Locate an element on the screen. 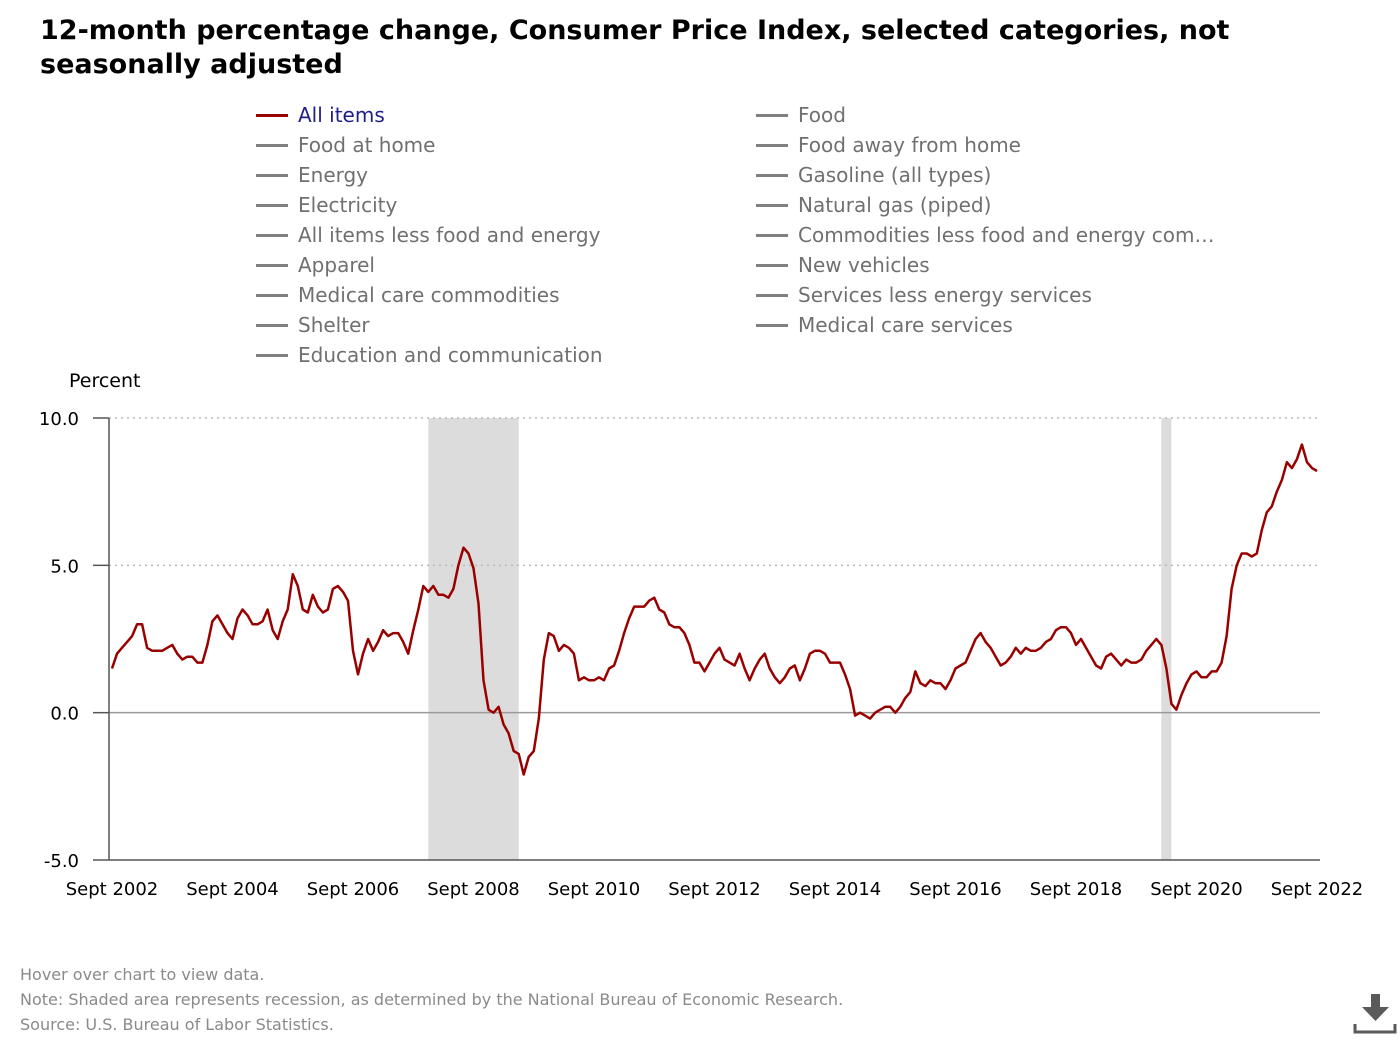  legend-label: Food at home is located at coordinates (367, 145).